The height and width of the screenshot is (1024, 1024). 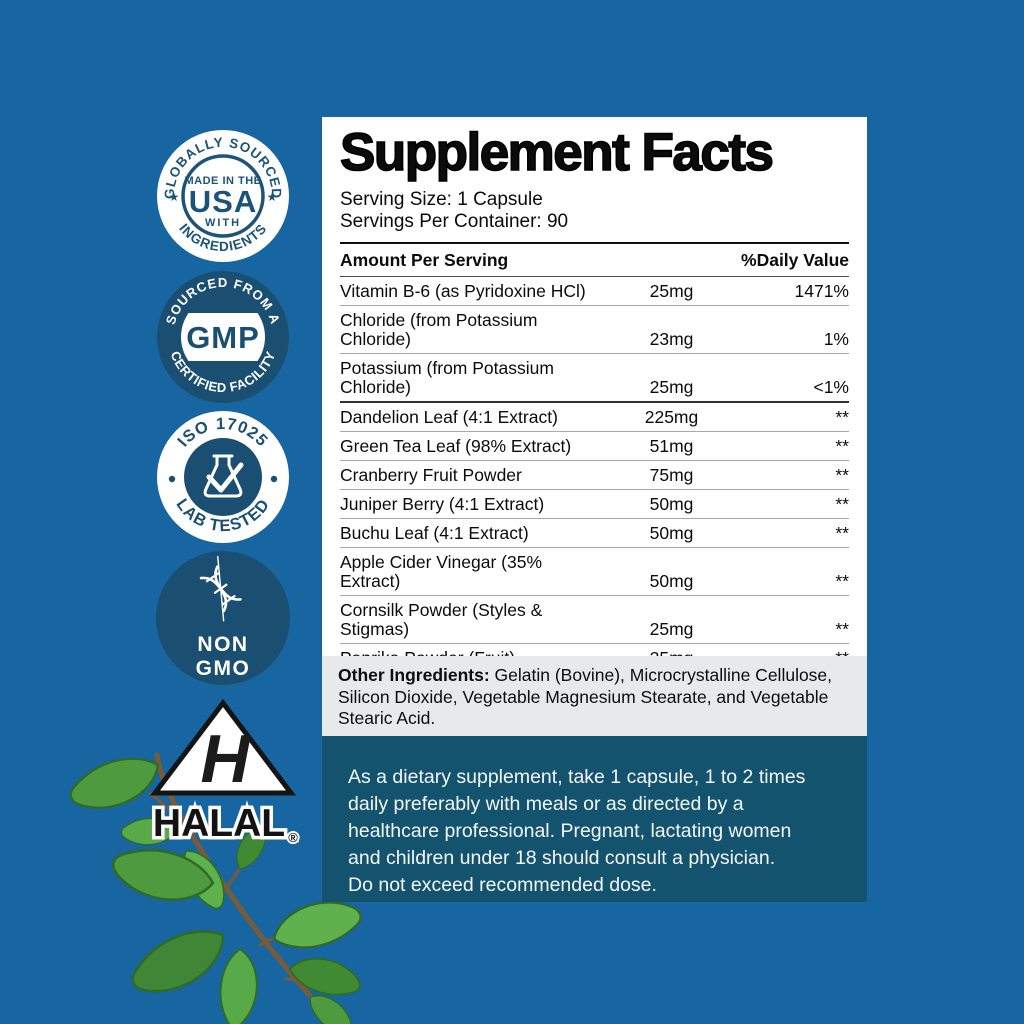 I want to click on ingredient-name: Dandelion Leaf (4:1 Extract), so click(x=449, y=416).